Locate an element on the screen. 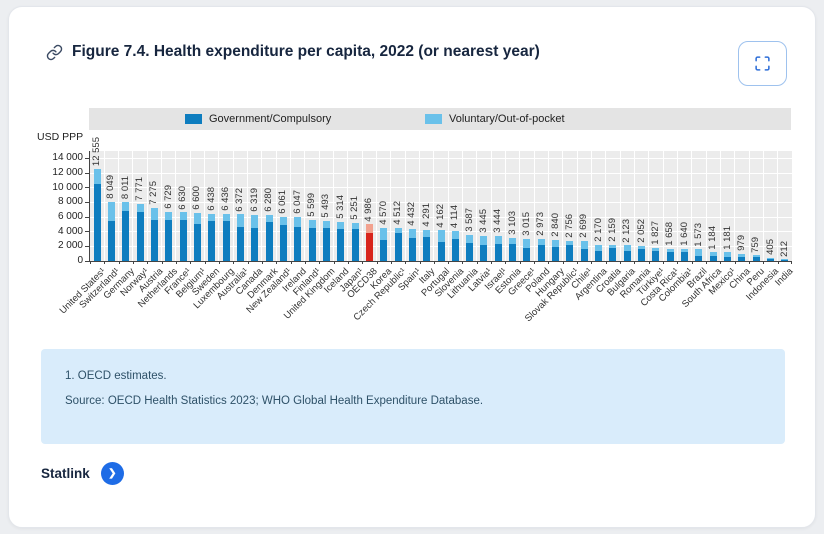 The width and height of the screenshot is (824, 534). bar-spain is located at coordinates (412, 244).